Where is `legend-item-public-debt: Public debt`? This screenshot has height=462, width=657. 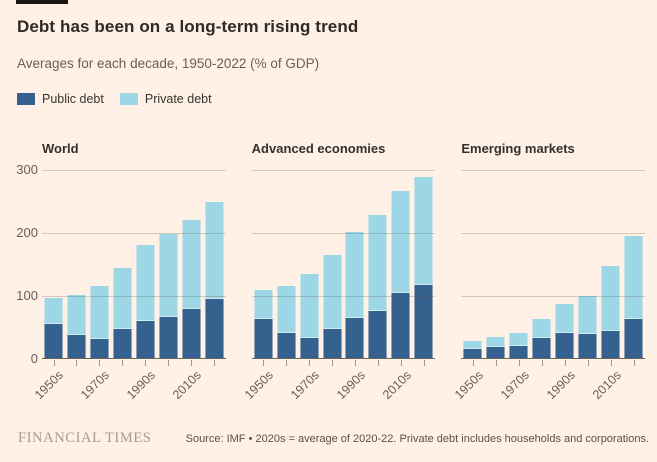
legend-item-public-debt: Public debt is located at coordinates (60, 99).